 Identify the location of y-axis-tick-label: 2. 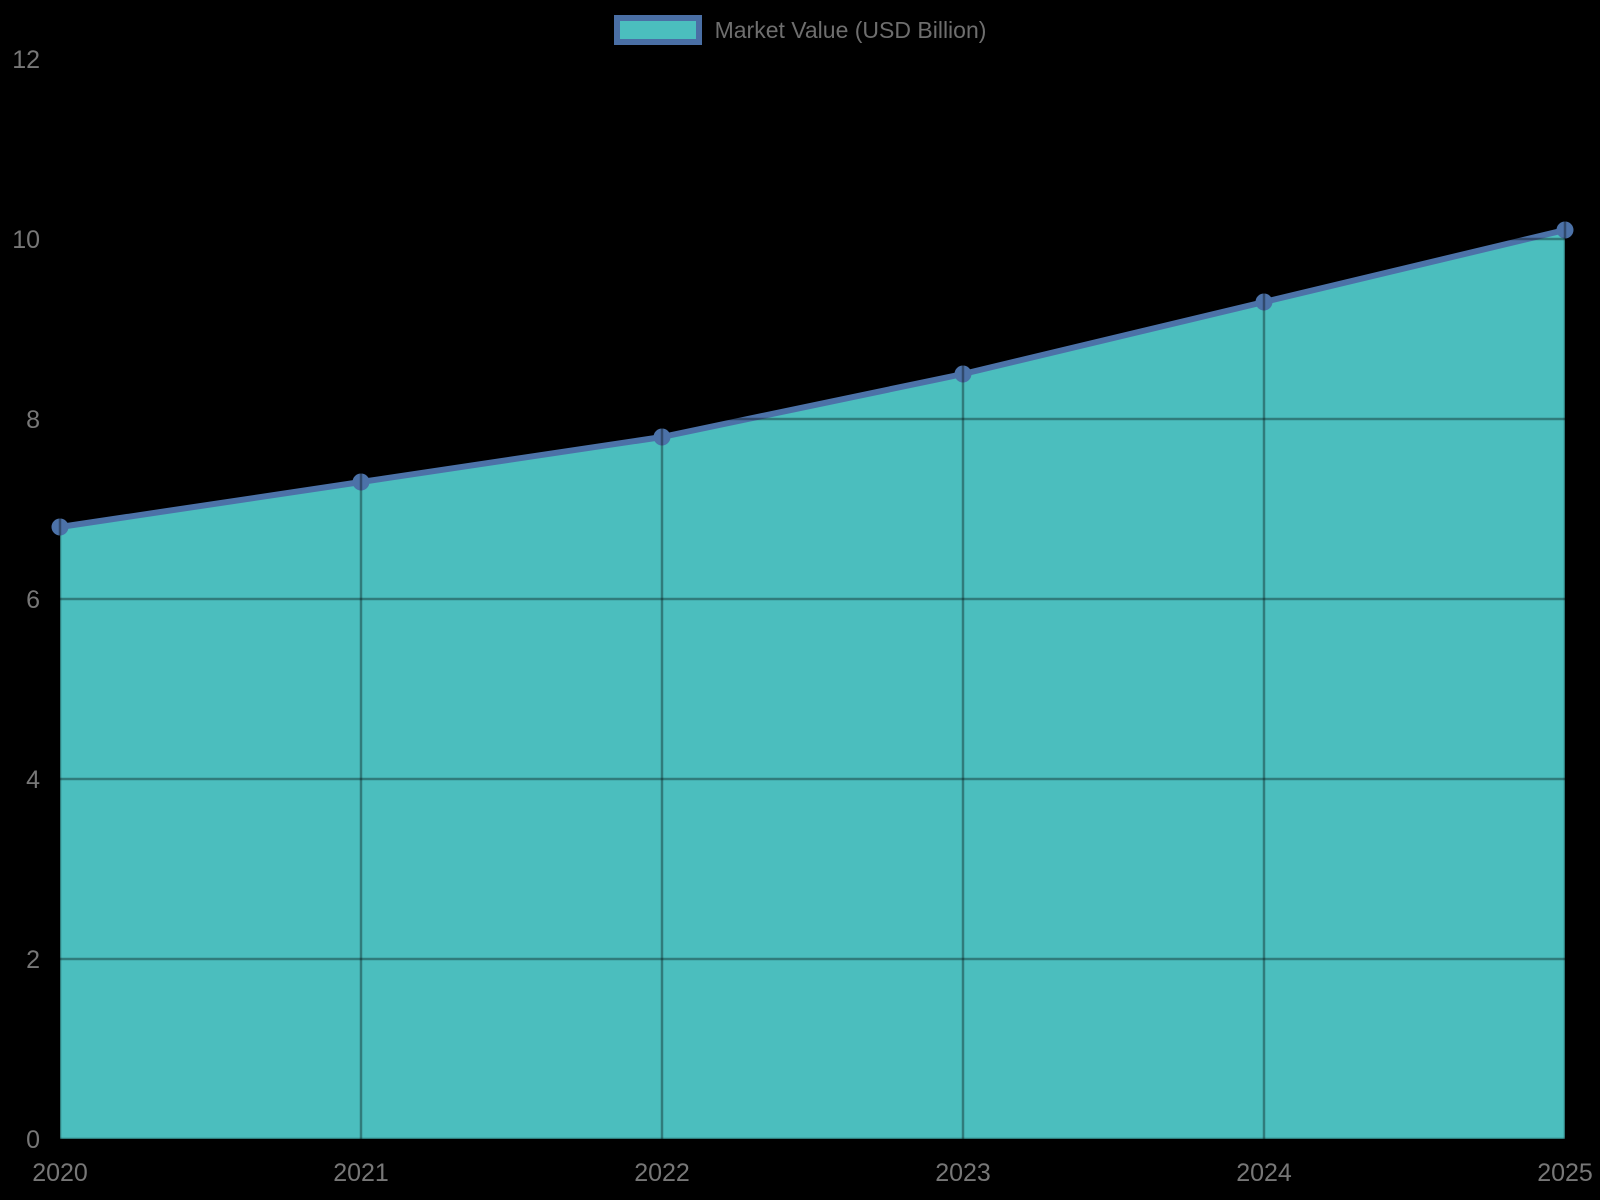
(33, 960).